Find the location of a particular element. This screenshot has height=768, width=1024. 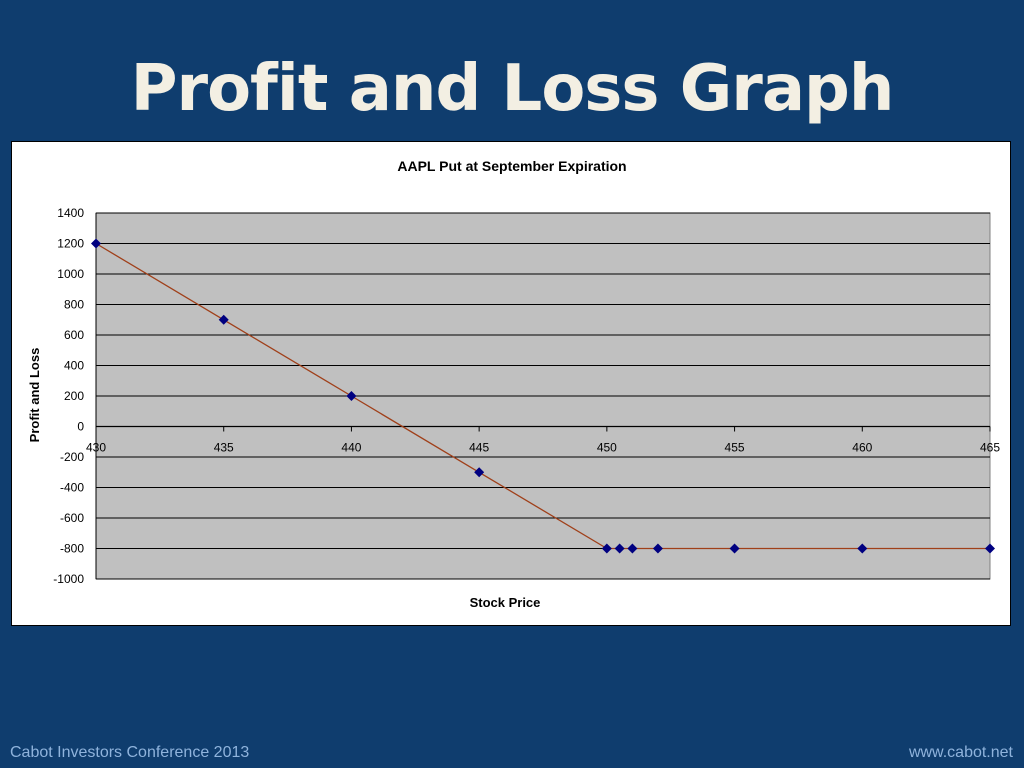

y-tick-label: 1000 is located at coordinates (70, 274).